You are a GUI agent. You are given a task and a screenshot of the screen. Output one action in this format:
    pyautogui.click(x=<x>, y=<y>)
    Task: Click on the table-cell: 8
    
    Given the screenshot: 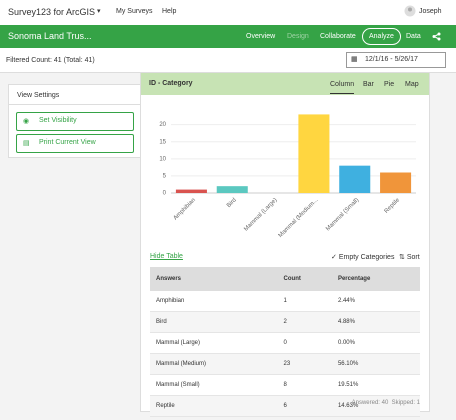 What is the action you would take?
    pyautogui.click(x=304, y=385)
    